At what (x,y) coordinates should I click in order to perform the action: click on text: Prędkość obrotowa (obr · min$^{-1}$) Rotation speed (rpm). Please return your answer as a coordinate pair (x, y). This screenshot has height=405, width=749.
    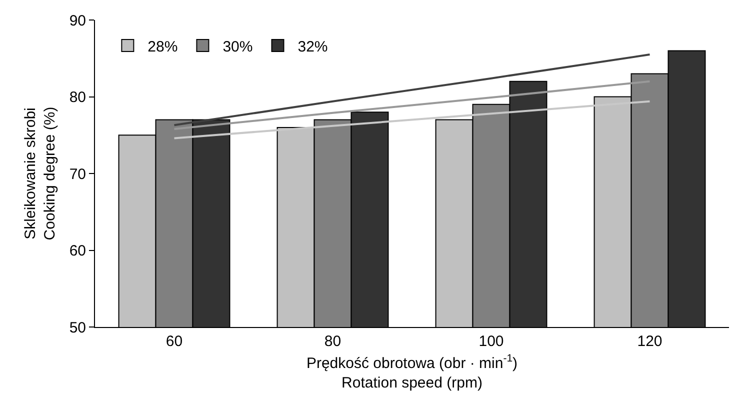
    Looking at the image, I should click on (412, 372).